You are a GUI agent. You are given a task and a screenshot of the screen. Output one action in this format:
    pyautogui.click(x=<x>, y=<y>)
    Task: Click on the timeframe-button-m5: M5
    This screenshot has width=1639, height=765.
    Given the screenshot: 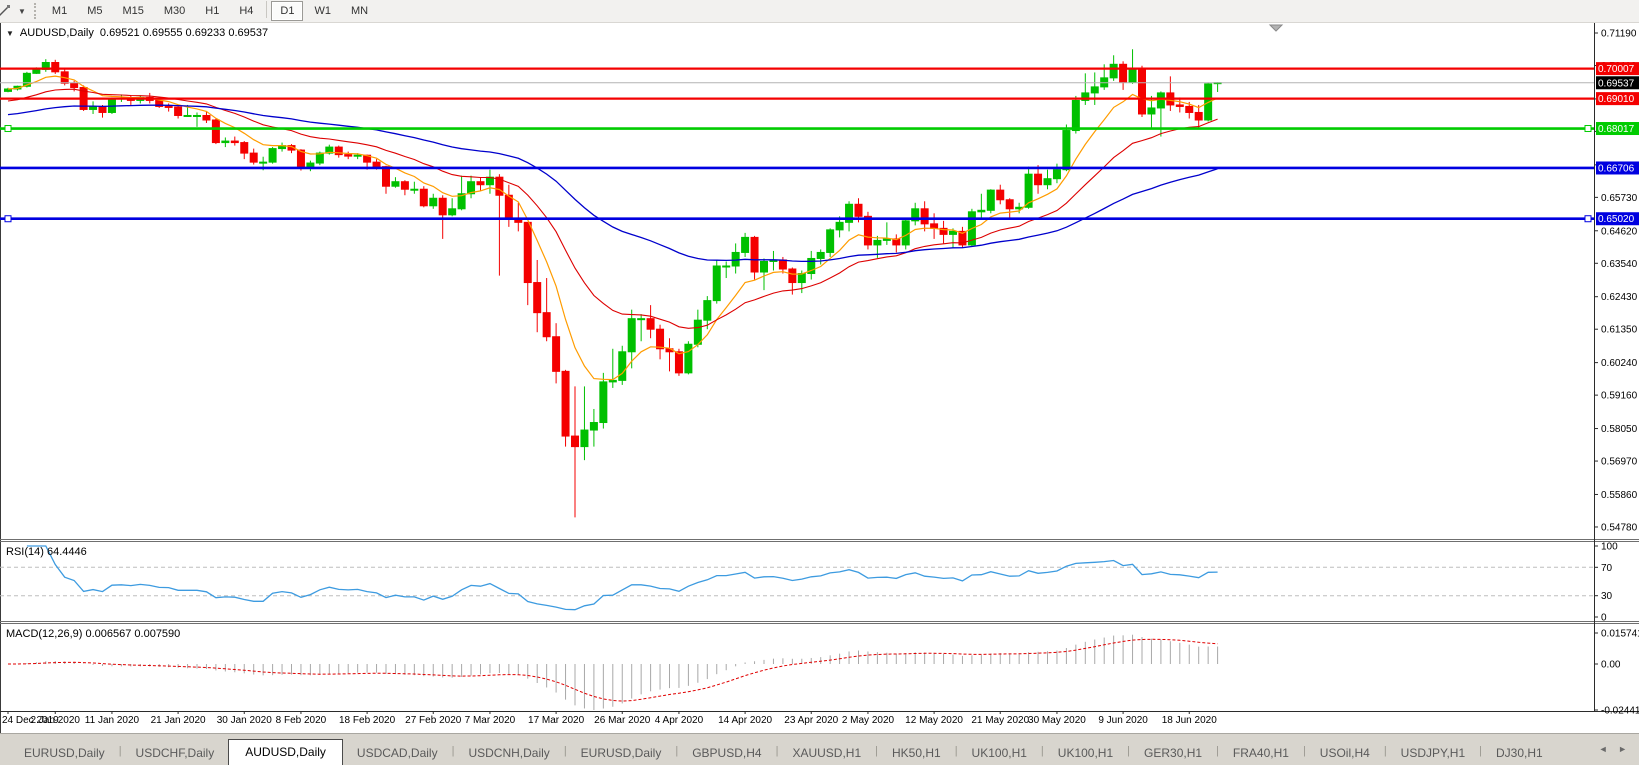 What is the action you would take?
    pyautogui.click(x=94, y=11)
    